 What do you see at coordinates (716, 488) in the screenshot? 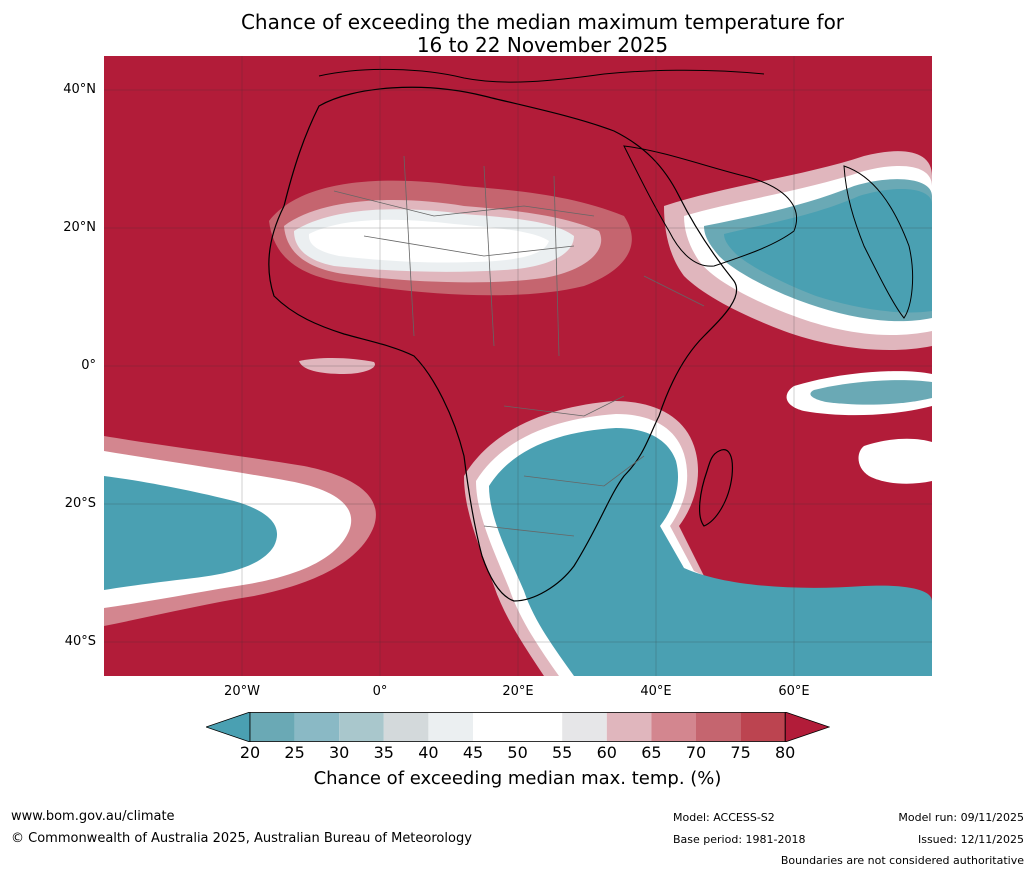
I see `madagascar-coastline` at bounding box center [716, 488].